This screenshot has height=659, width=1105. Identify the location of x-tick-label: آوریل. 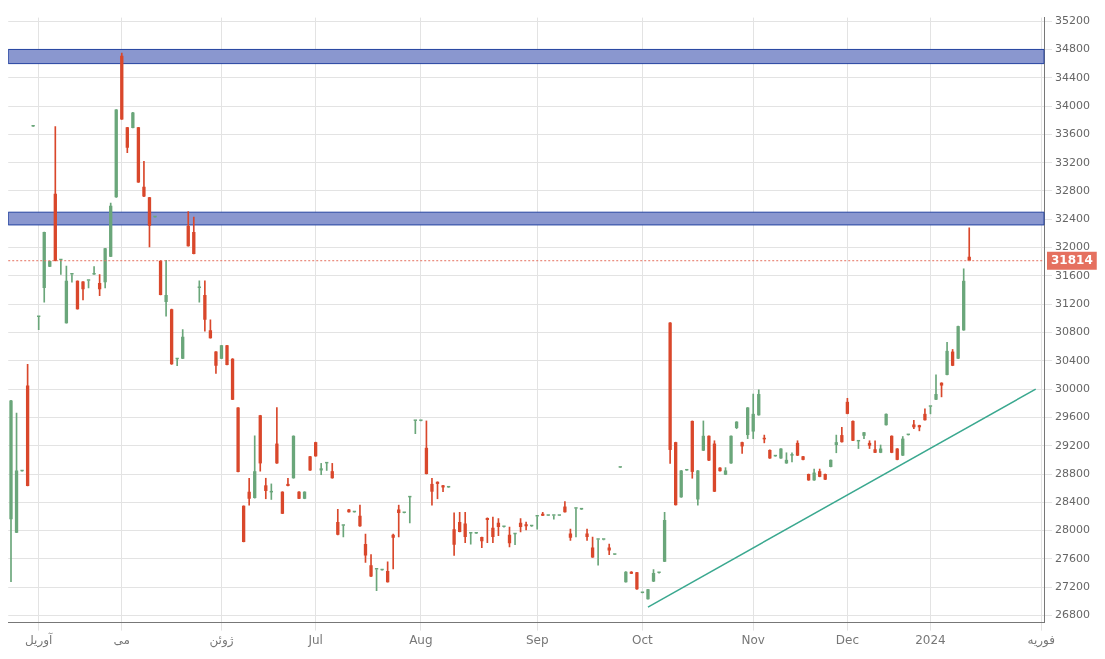
(39, 639).